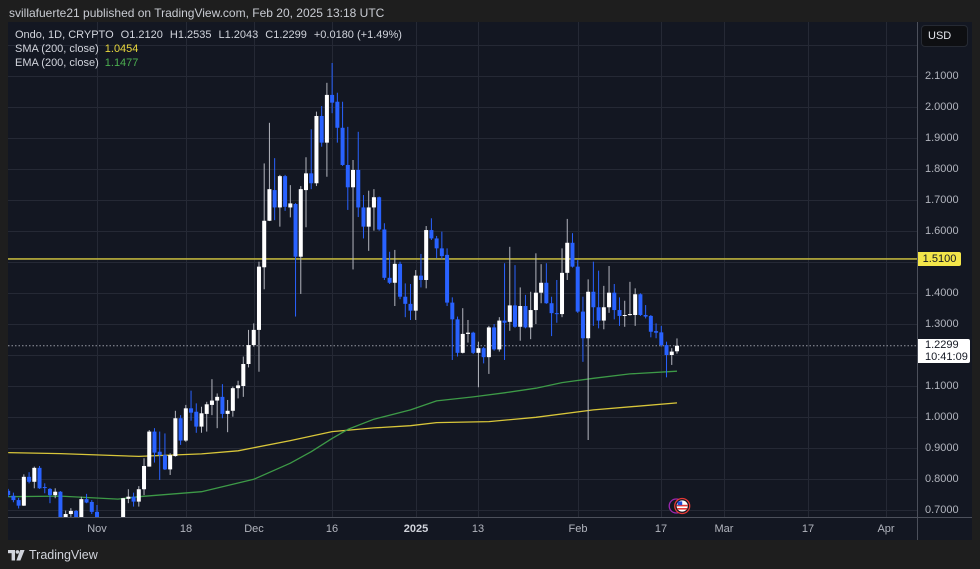 This screenshot has width=980, height=569. Describe the element at coordinates (191, 35) in the screenshot. I see `legend-high: H1.2535` at that location.